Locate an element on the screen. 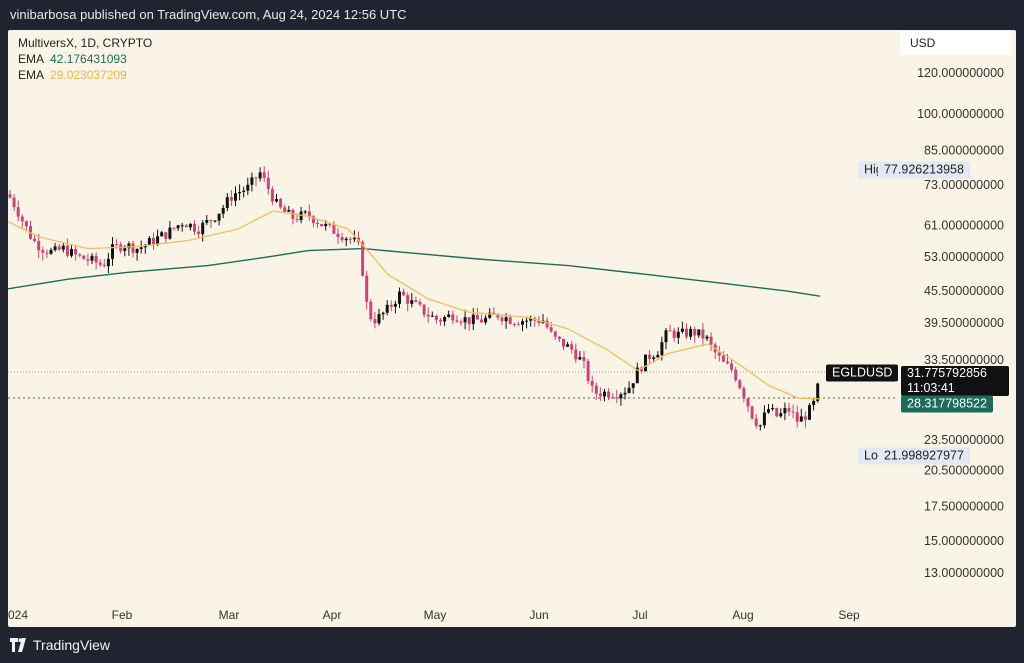 The image size is (1024, 663). x-tick-label: Aug is located at coordinates (742, 615).